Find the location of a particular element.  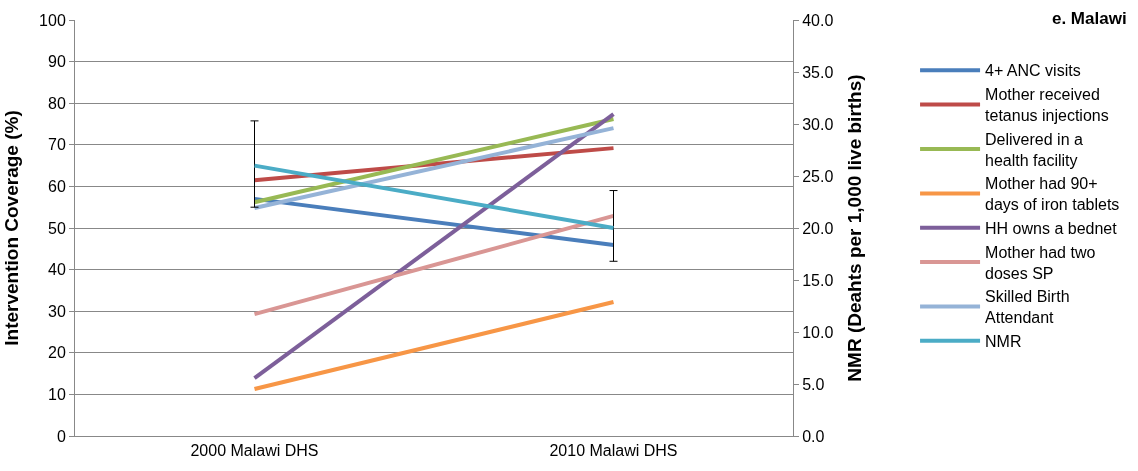

legend-label: 4+ ANC visits is located at coordinates (1033, 71).